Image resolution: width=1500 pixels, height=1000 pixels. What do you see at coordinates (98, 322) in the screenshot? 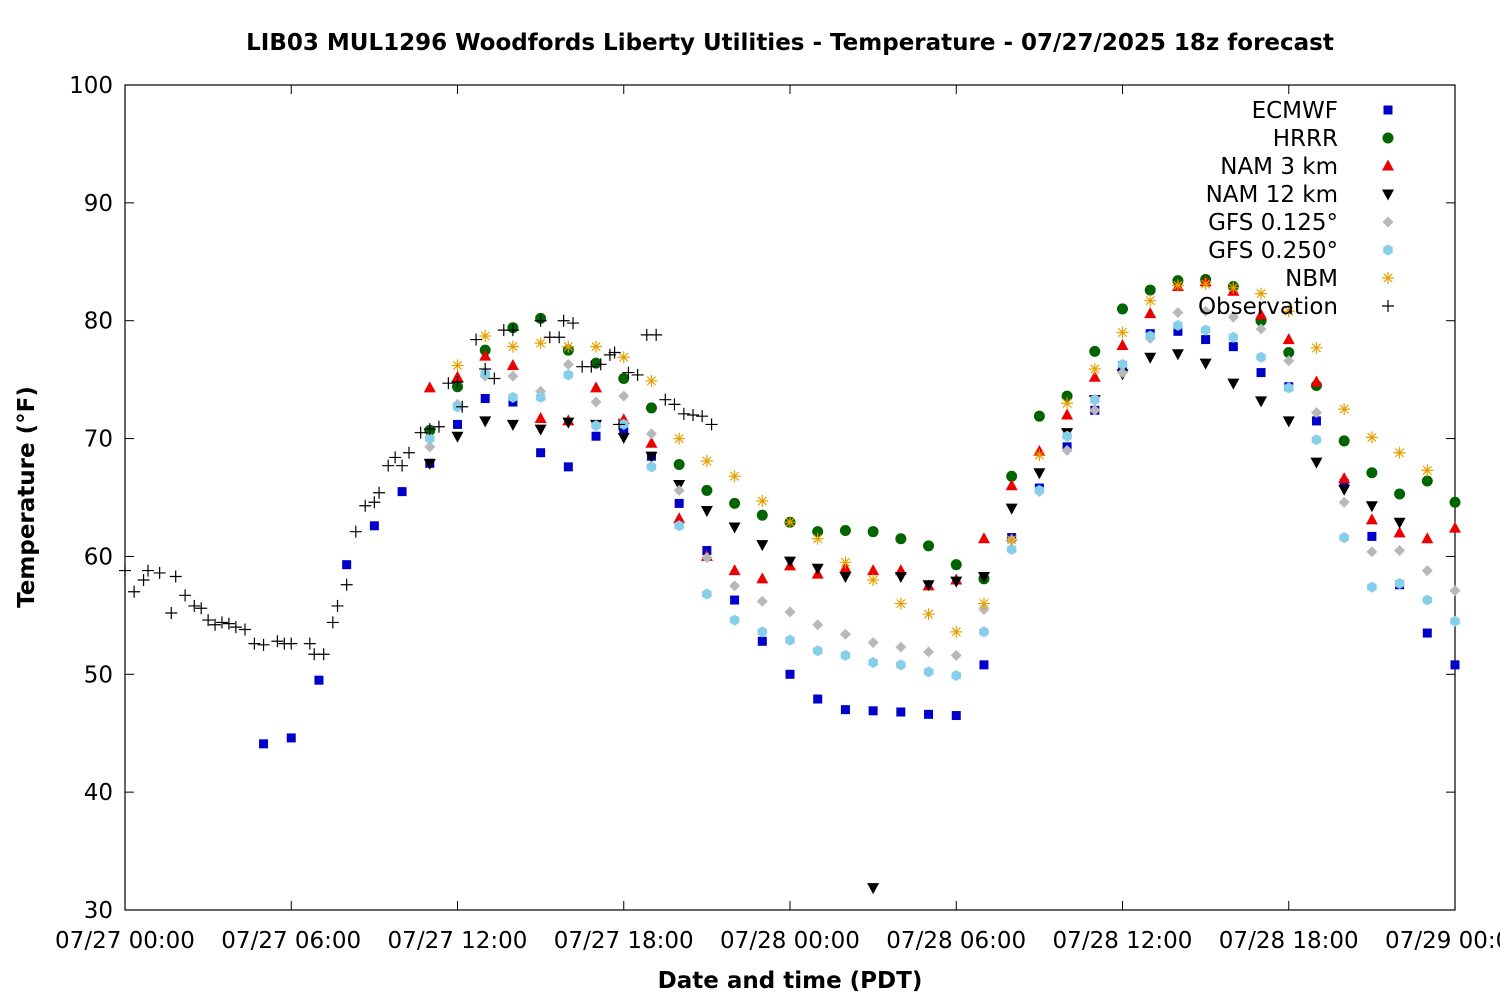
I see `y-tick-label: 80` at bounding box center [98, 322].